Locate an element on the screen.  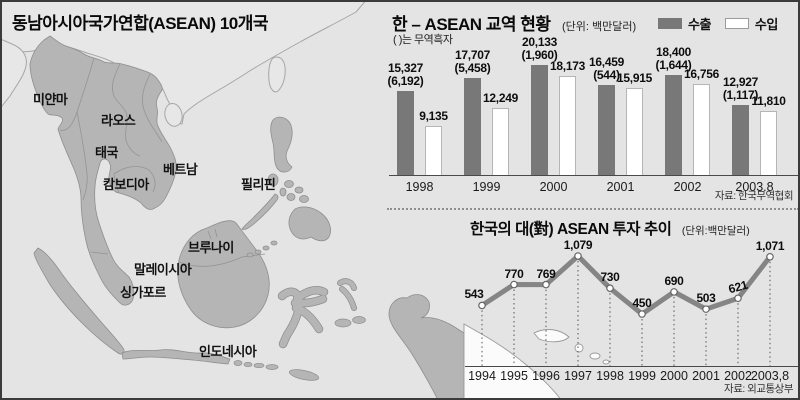
export-value-label: 15,327 (6,192) is located at coordinates (406, 75).